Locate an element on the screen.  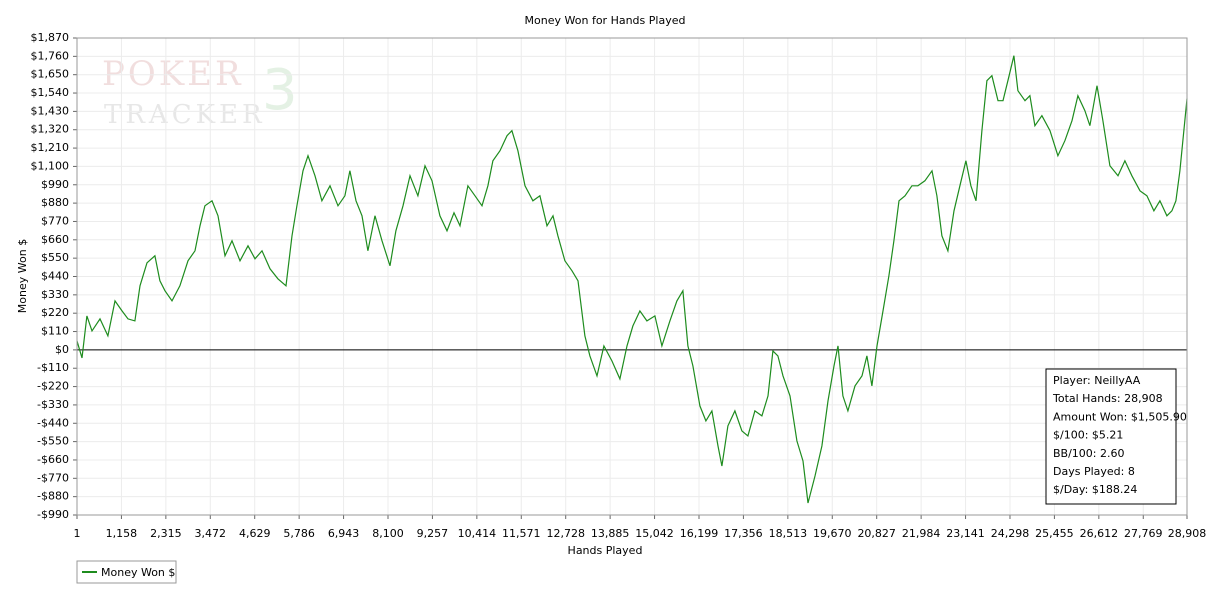
info-line: $/Day: $188.24 is located at coordinates (1095, 489).